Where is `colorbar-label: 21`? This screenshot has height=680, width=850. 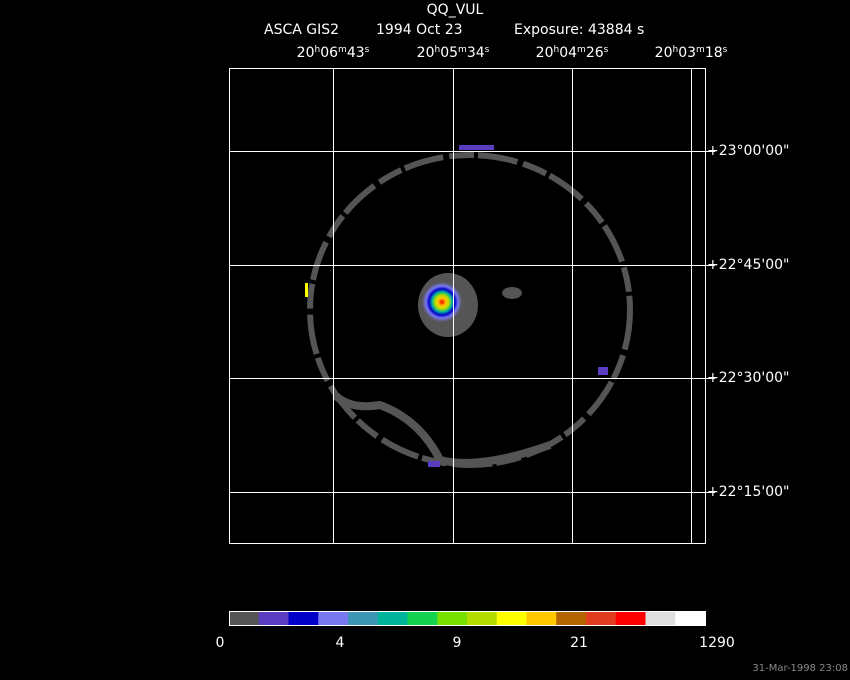 colorbar-label: 21 is located at coordinates (579, 643).